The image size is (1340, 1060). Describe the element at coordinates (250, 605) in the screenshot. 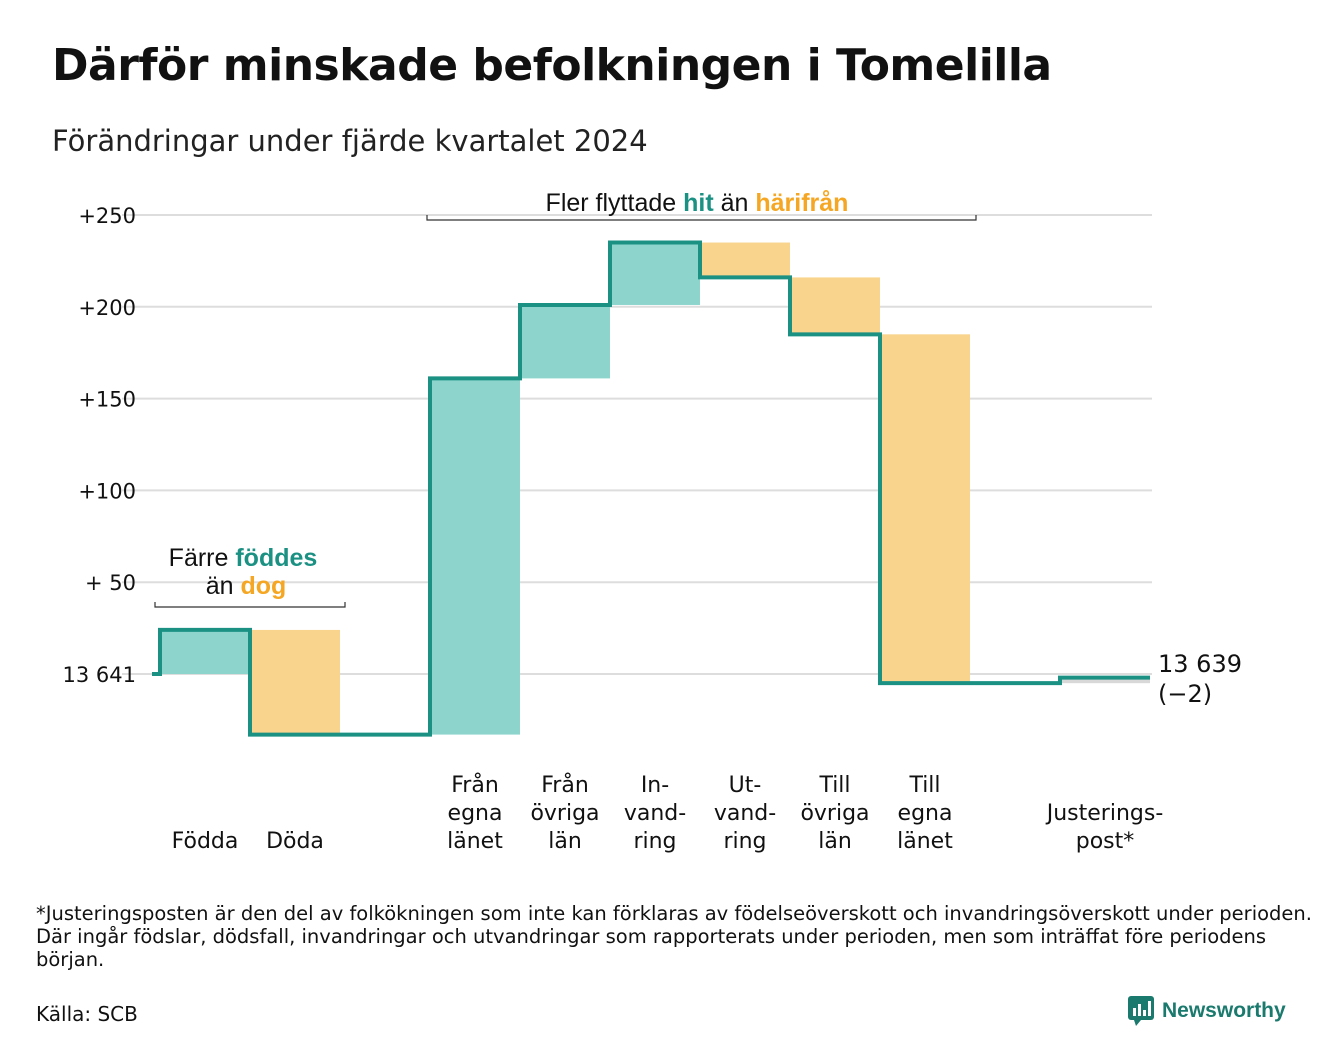

I see `births-bracket` at that location.